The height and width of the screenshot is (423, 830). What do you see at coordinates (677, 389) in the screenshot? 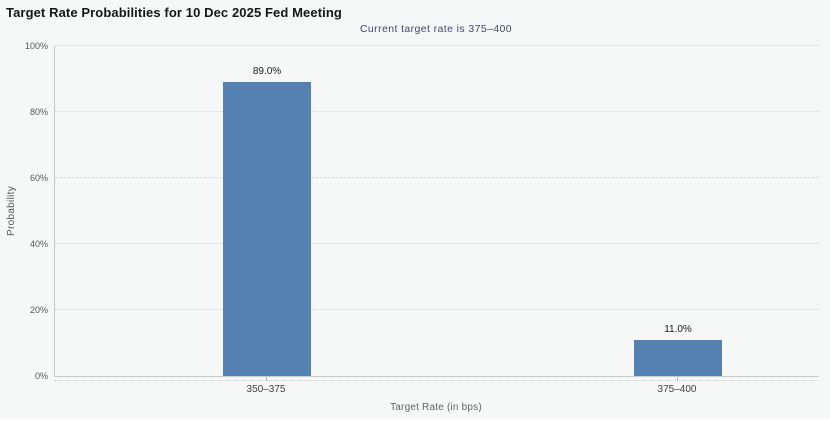
I see `x-category-label: 375–400` at bounding box center [677, 389].